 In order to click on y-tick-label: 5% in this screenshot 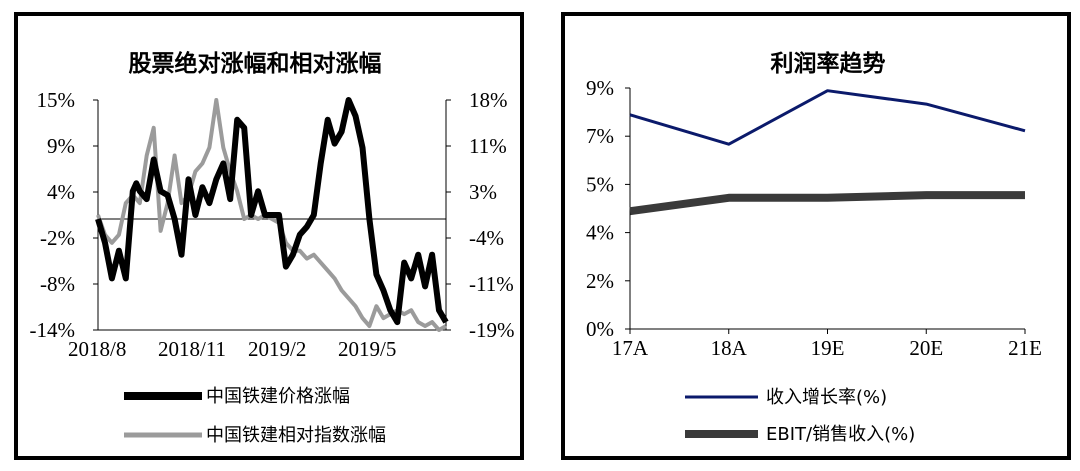, I will do `click(600, 184)`.